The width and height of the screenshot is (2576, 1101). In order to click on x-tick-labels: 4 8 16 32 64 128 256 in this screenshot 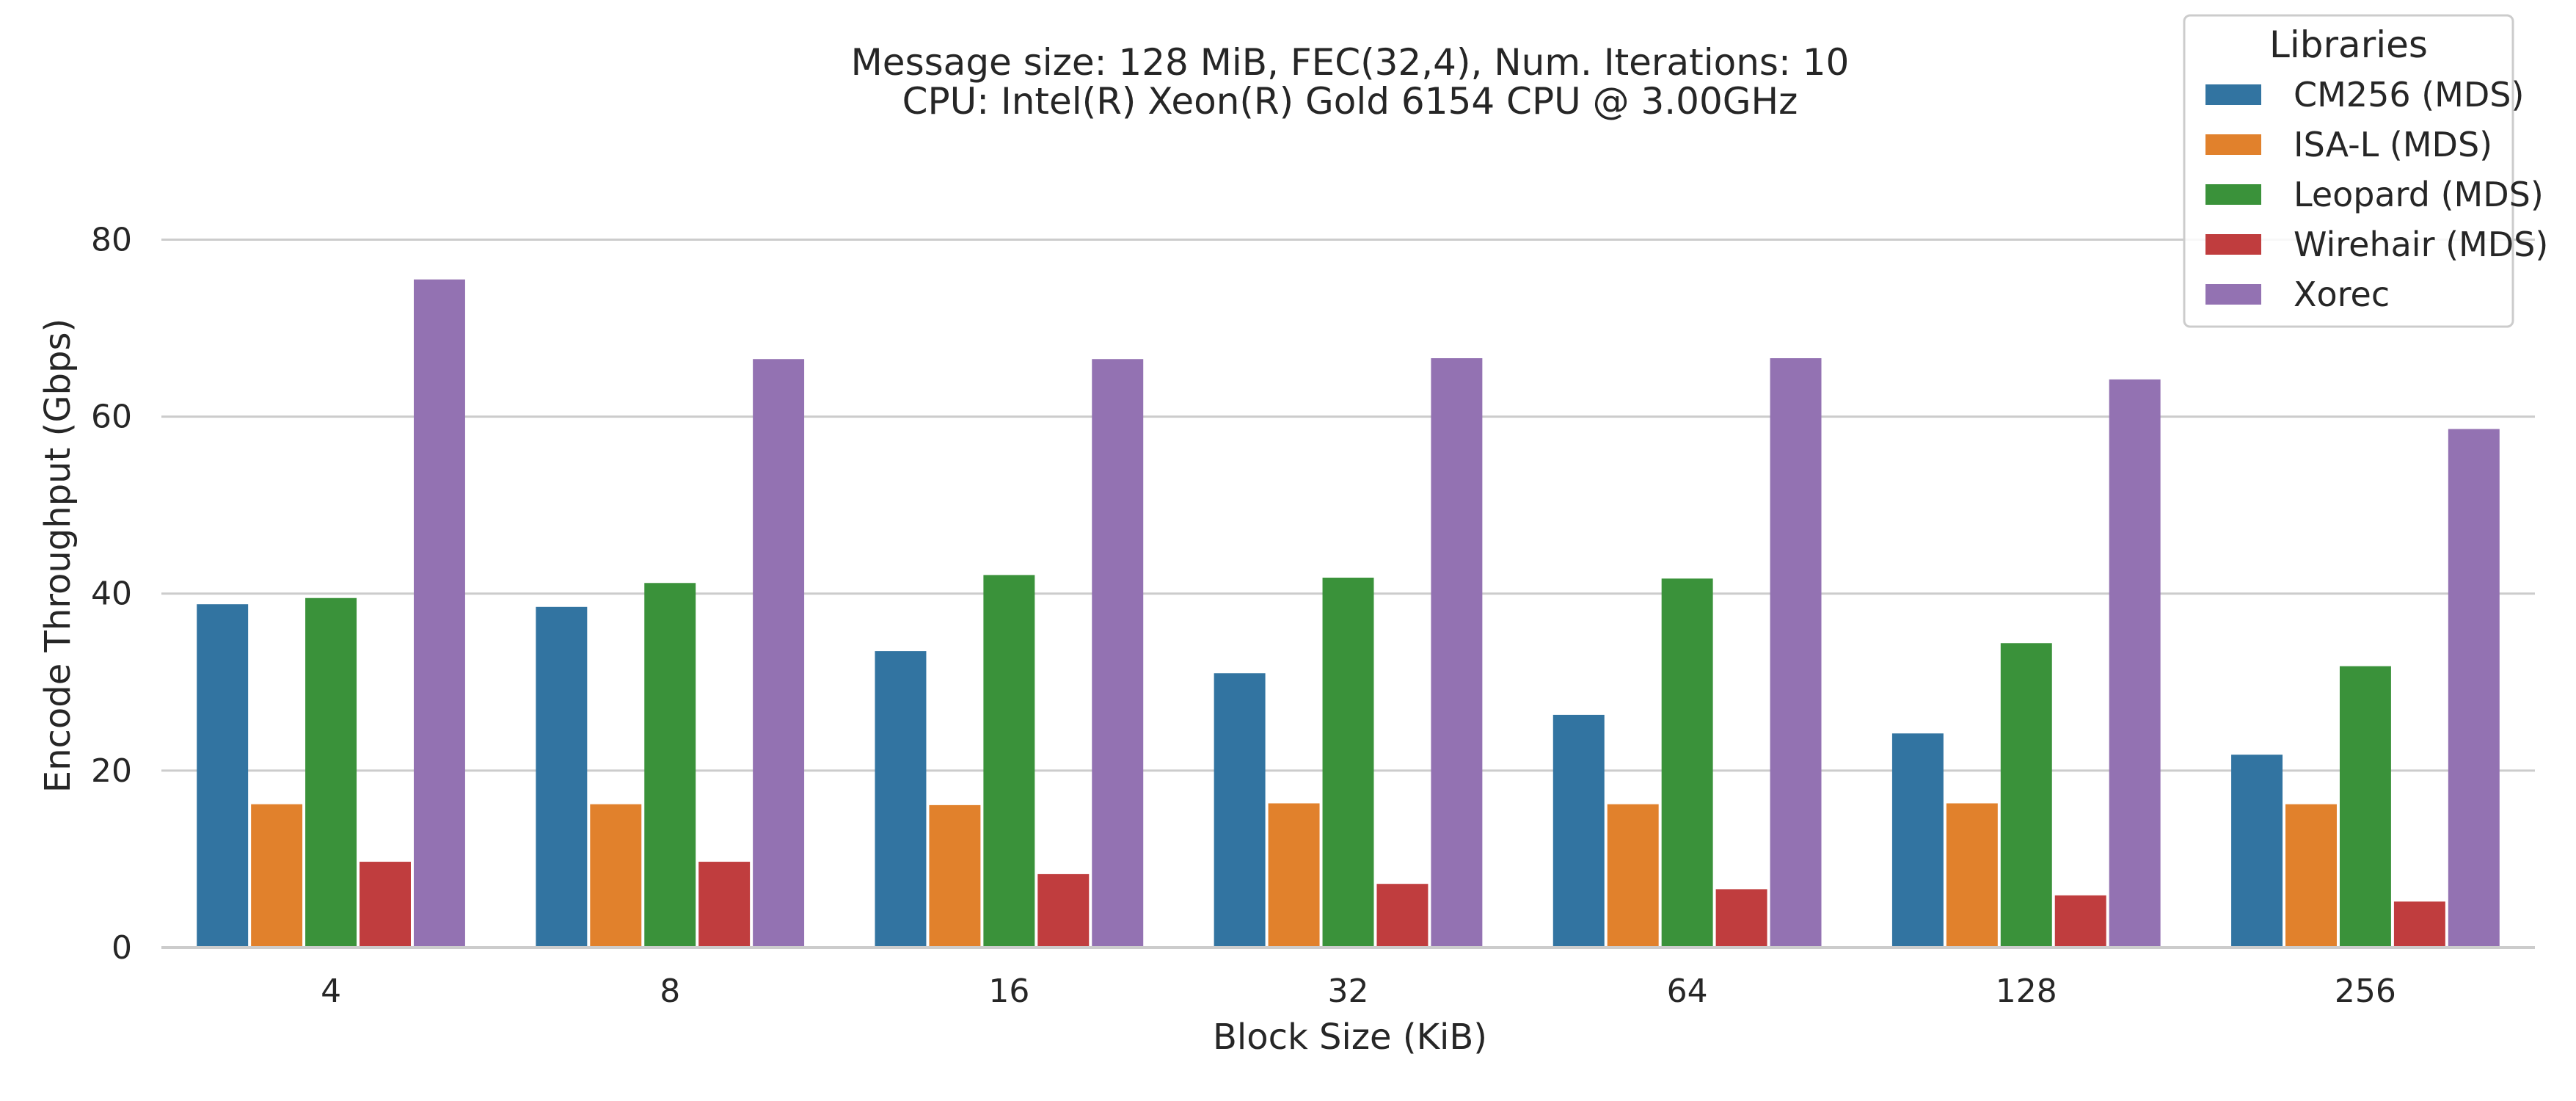, I will do `click(1359, 991)`.